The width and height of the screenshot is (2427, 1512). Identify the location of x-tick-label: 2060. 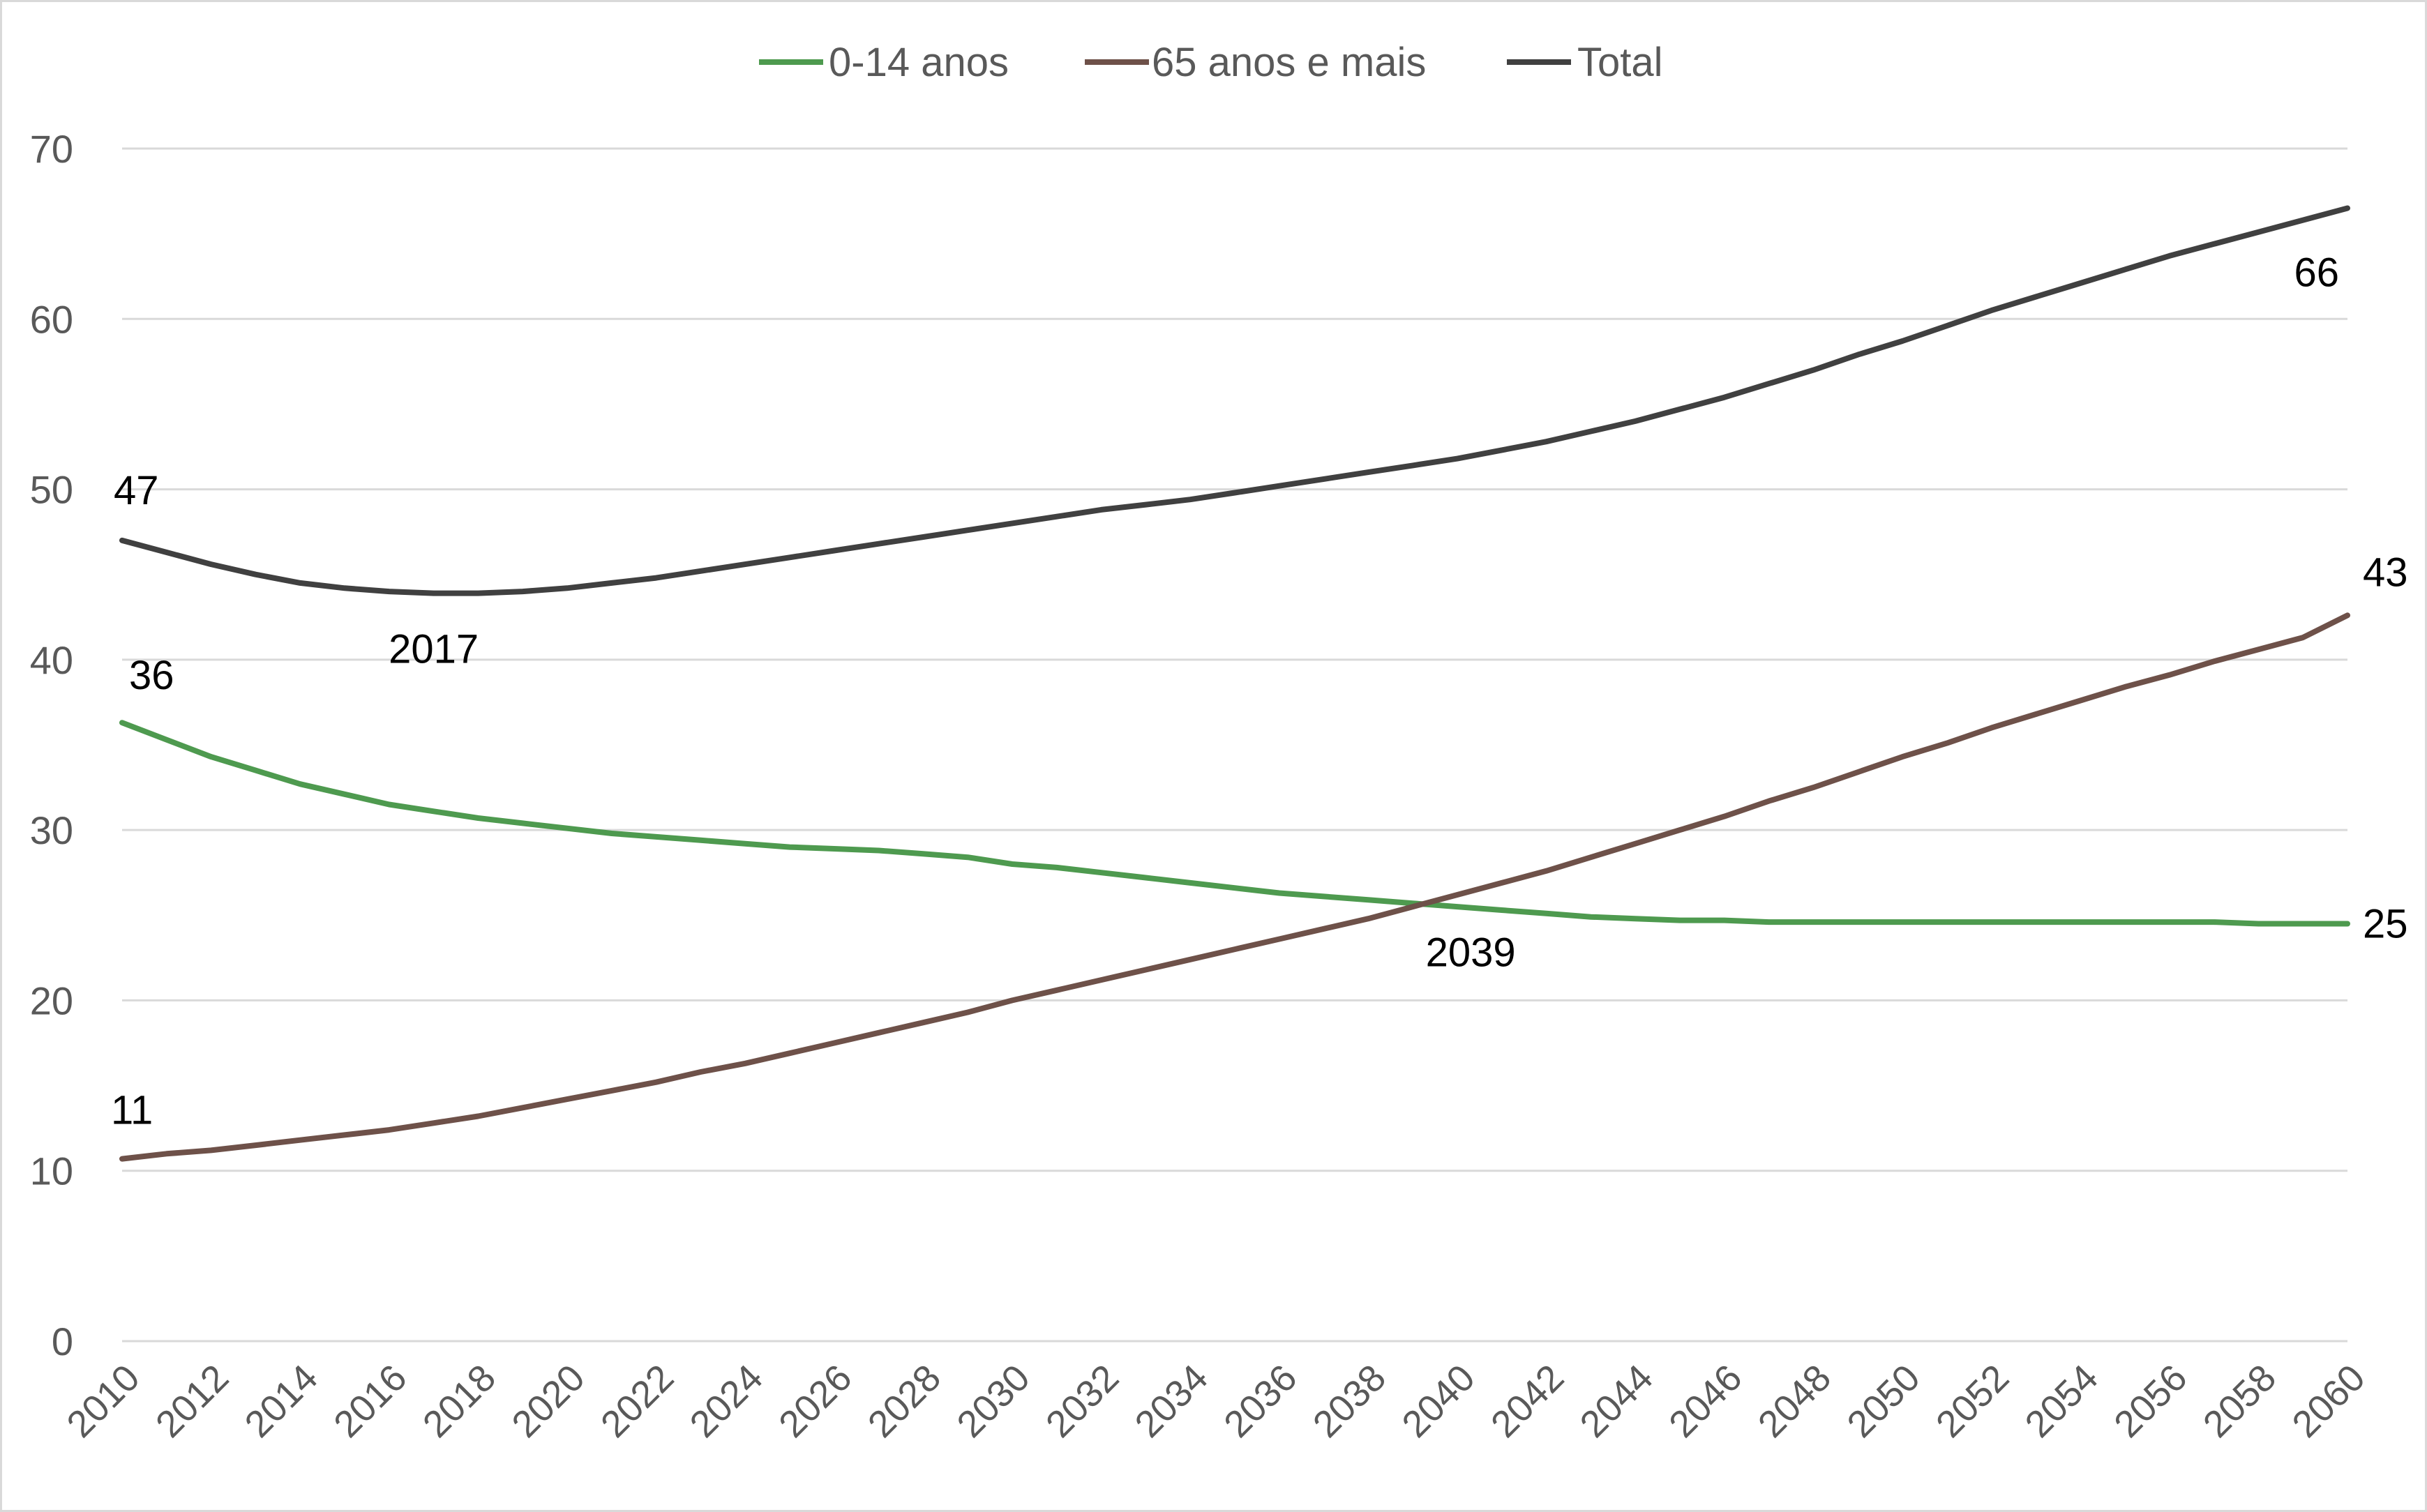
(2328, 1400).